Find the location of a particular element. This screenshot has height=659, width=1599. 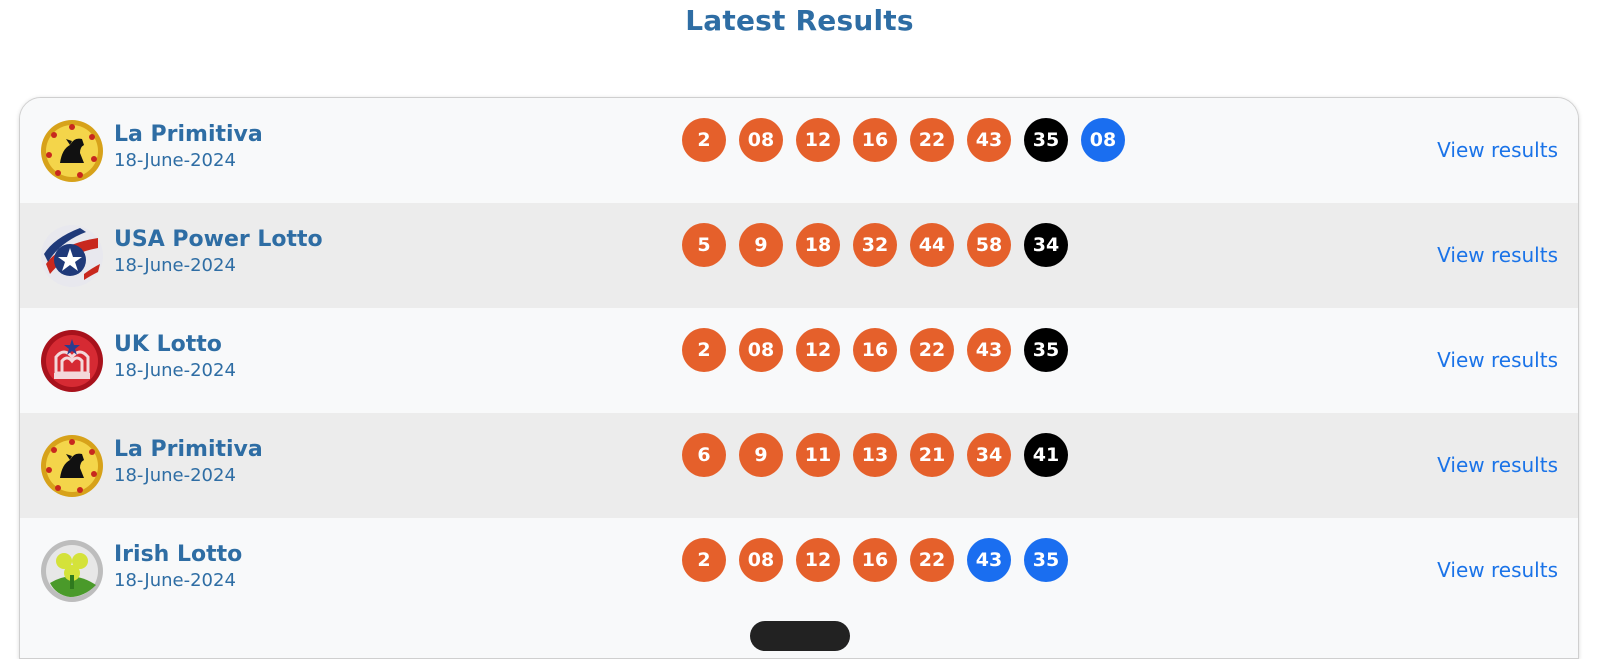

game-text: USA Power Lotto 18-June-2024 is located at coordinates (218, 252).